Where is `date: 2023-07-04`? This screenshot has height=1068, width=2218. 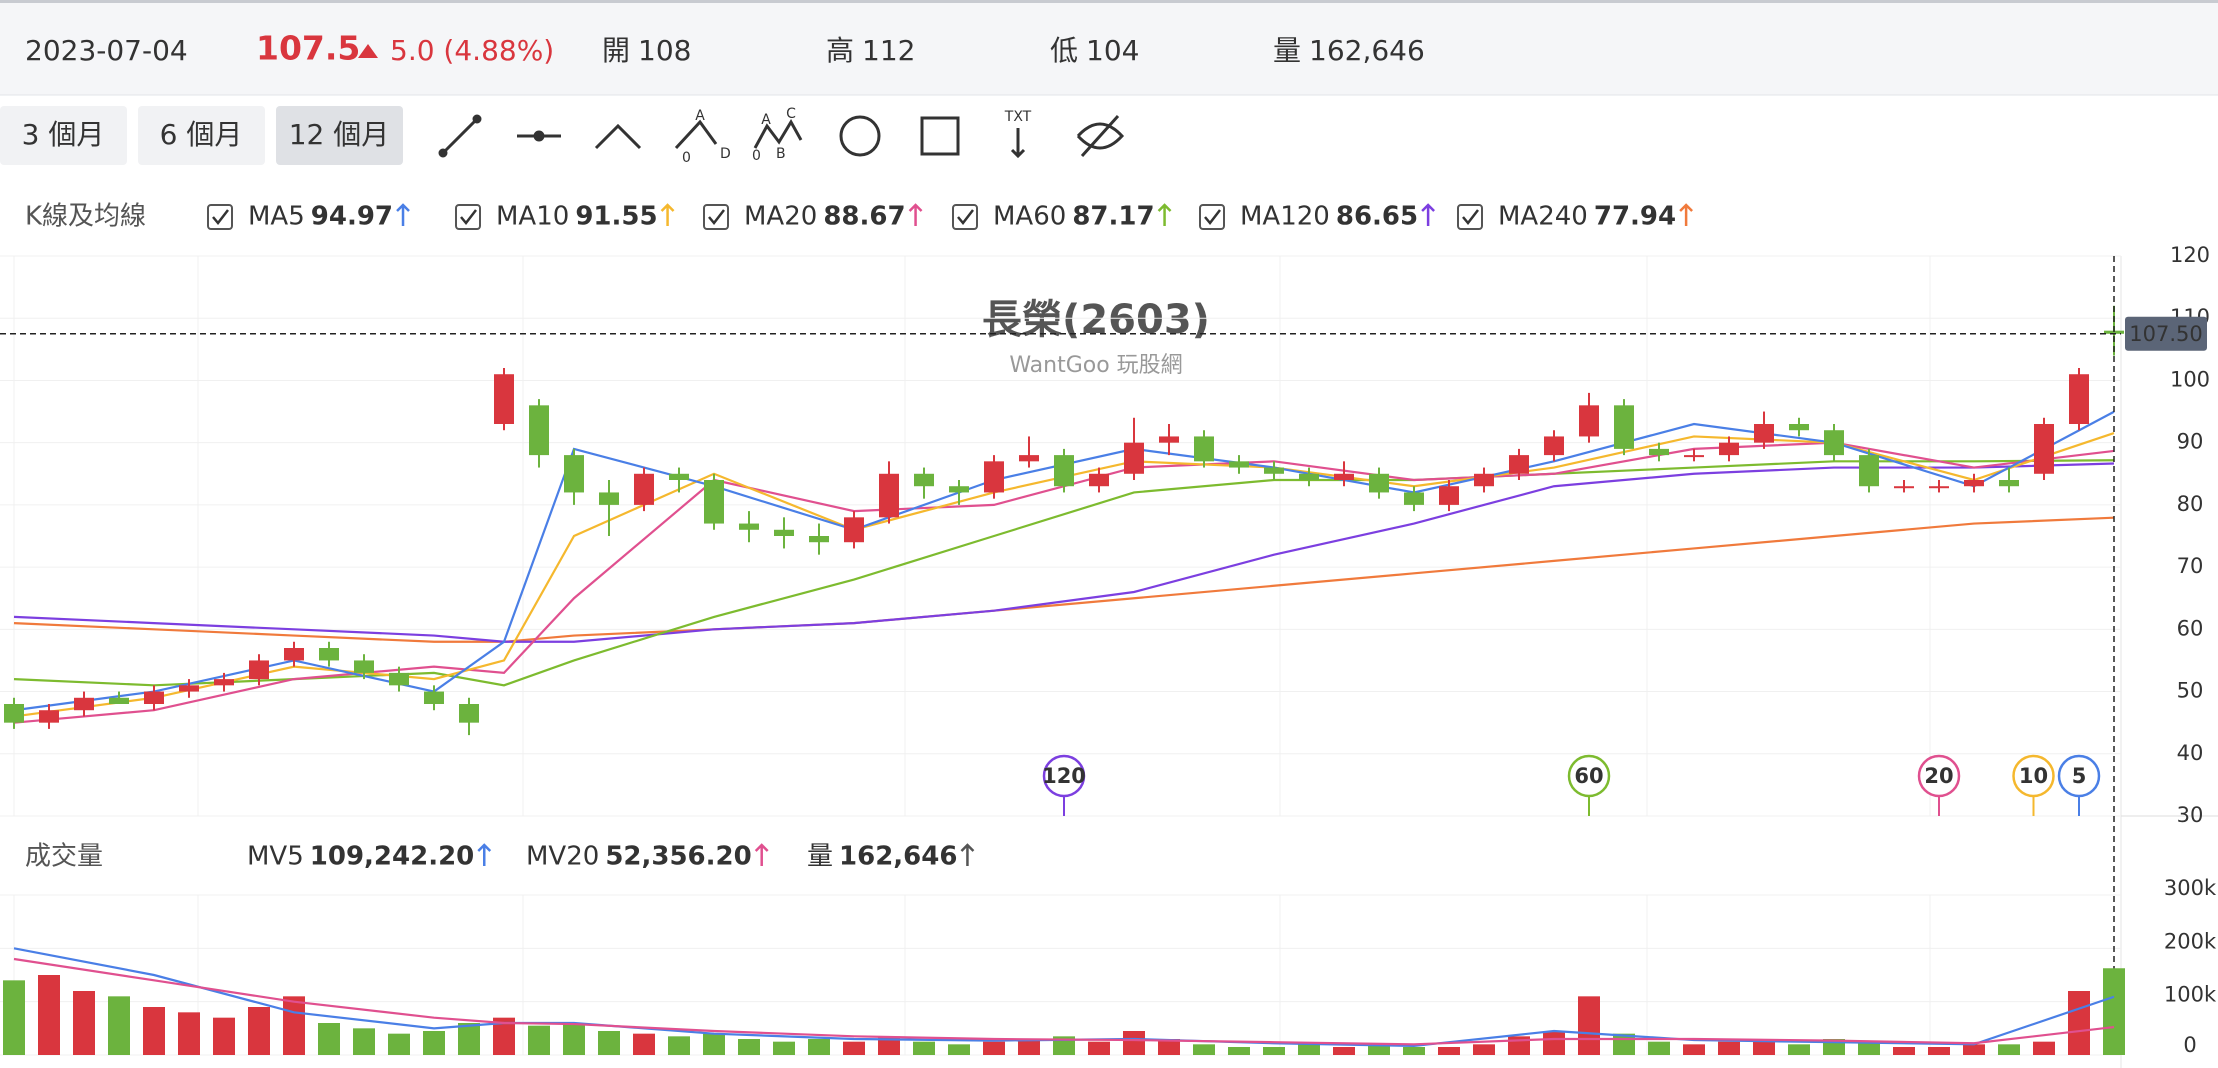
date: 2023-07-04 is located at coordinates (106, 50).